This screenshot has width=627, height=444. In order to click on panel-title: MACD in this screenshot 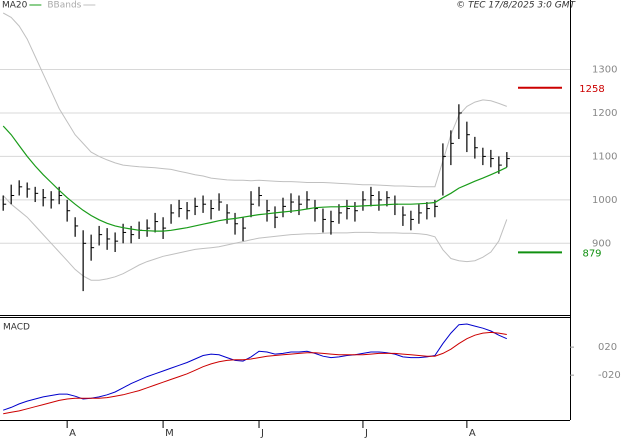, I will do `click(16, 328)`.